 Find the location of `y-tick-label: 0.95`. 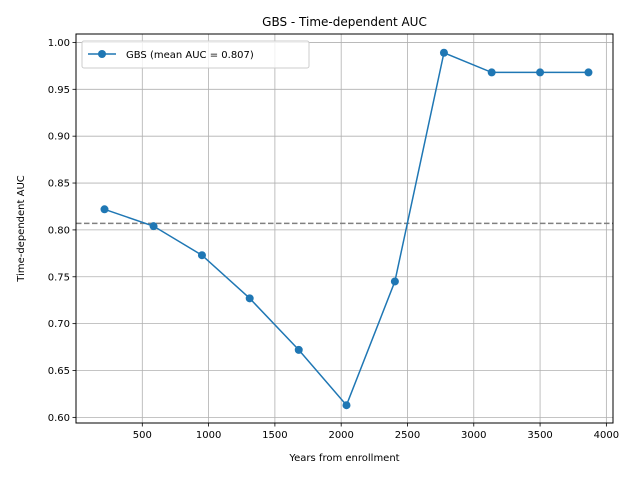

y-tick-label: 0.95 is located at coordinates (59, 90).